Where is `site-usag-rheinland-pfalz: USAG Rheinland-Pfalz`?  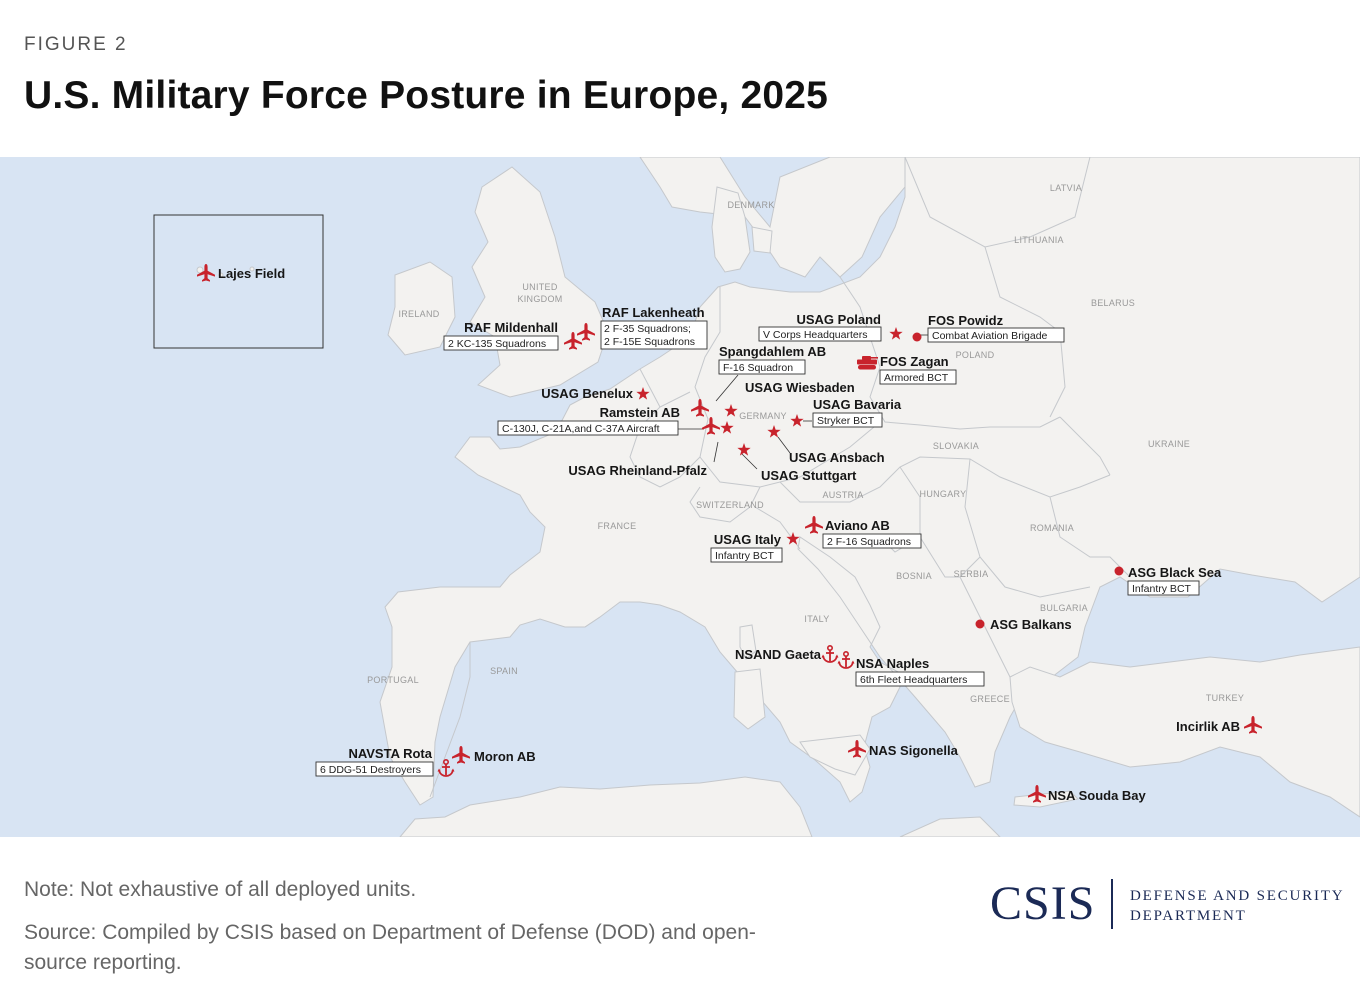 site-usag-rheinland-pfalz: USAG Rheinland-Pfalz is located at coordinates (651, 449).